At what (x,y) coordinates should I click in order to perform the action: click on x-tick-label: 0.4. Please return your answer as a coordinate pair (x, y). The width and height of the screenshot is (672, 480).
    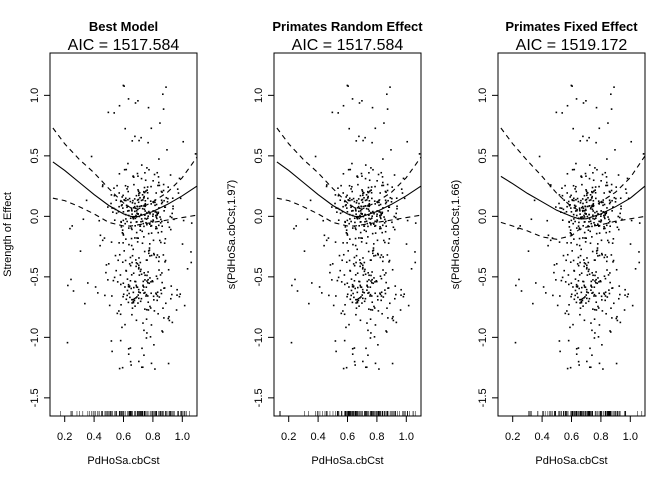
    Looking at the image, I should click on (541, 437).